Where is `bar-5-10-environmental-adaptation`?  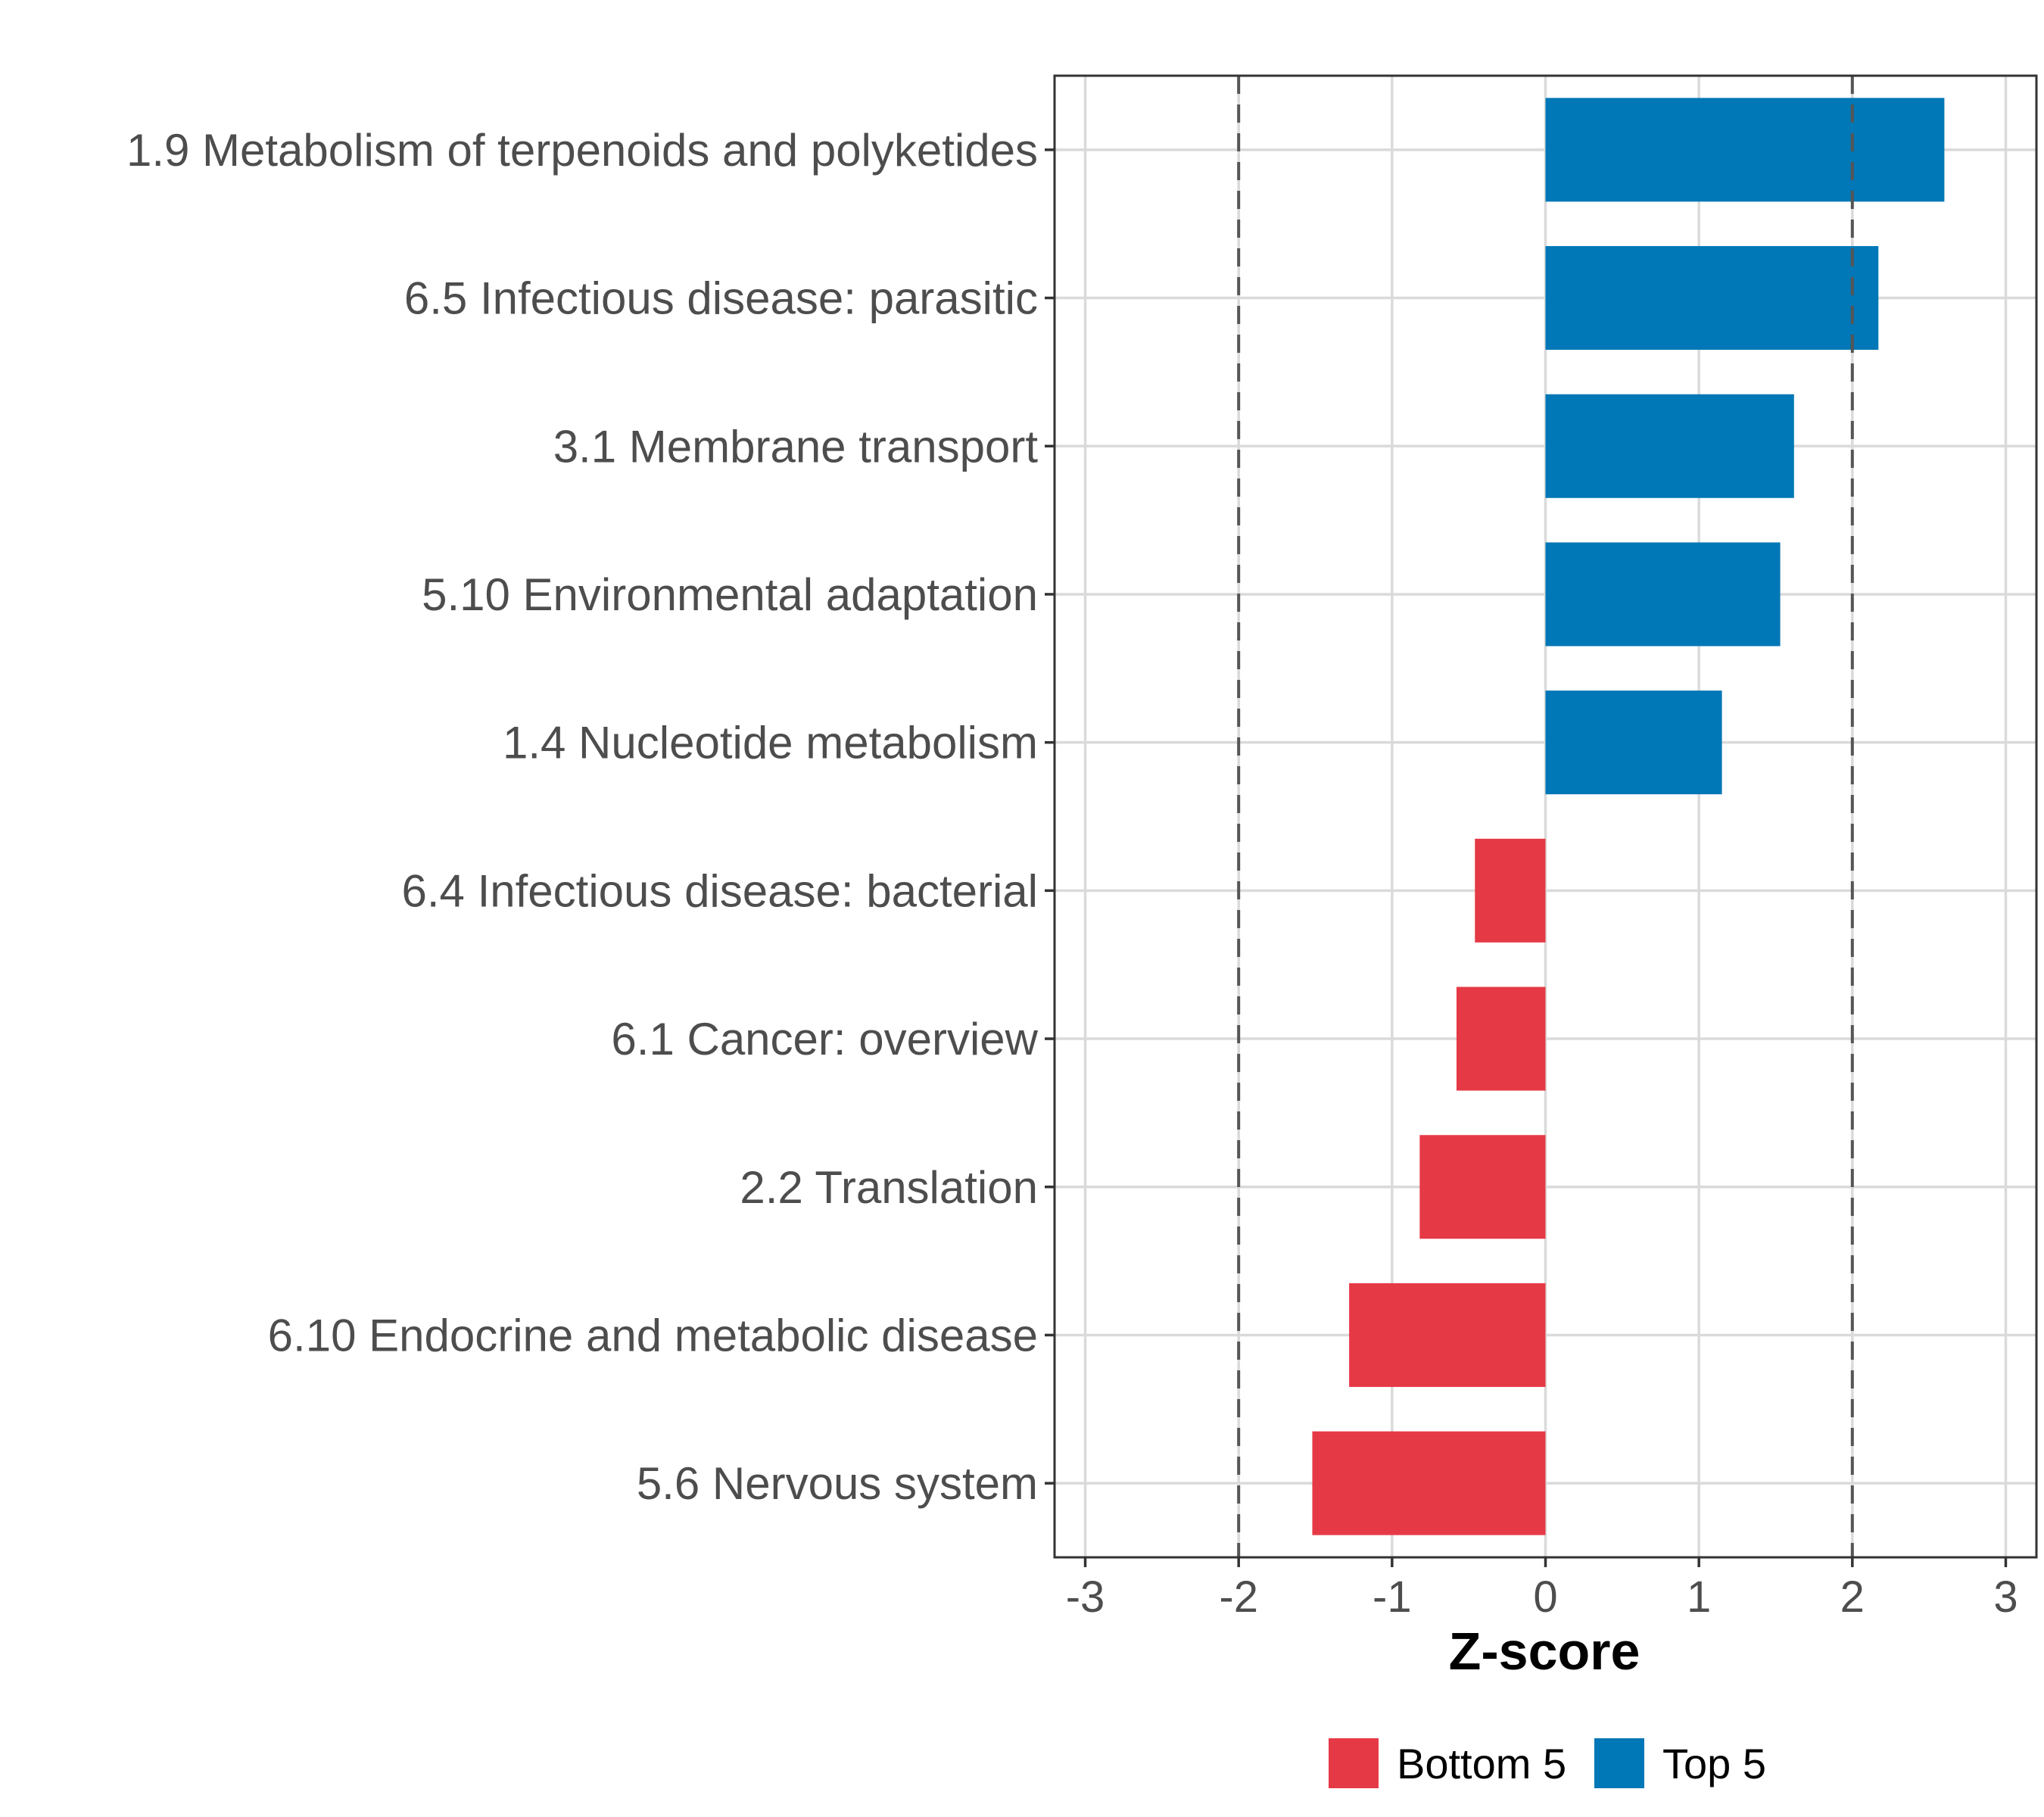 bar-5-10-environmental-adaptation is located at coordinates (1663, 594).